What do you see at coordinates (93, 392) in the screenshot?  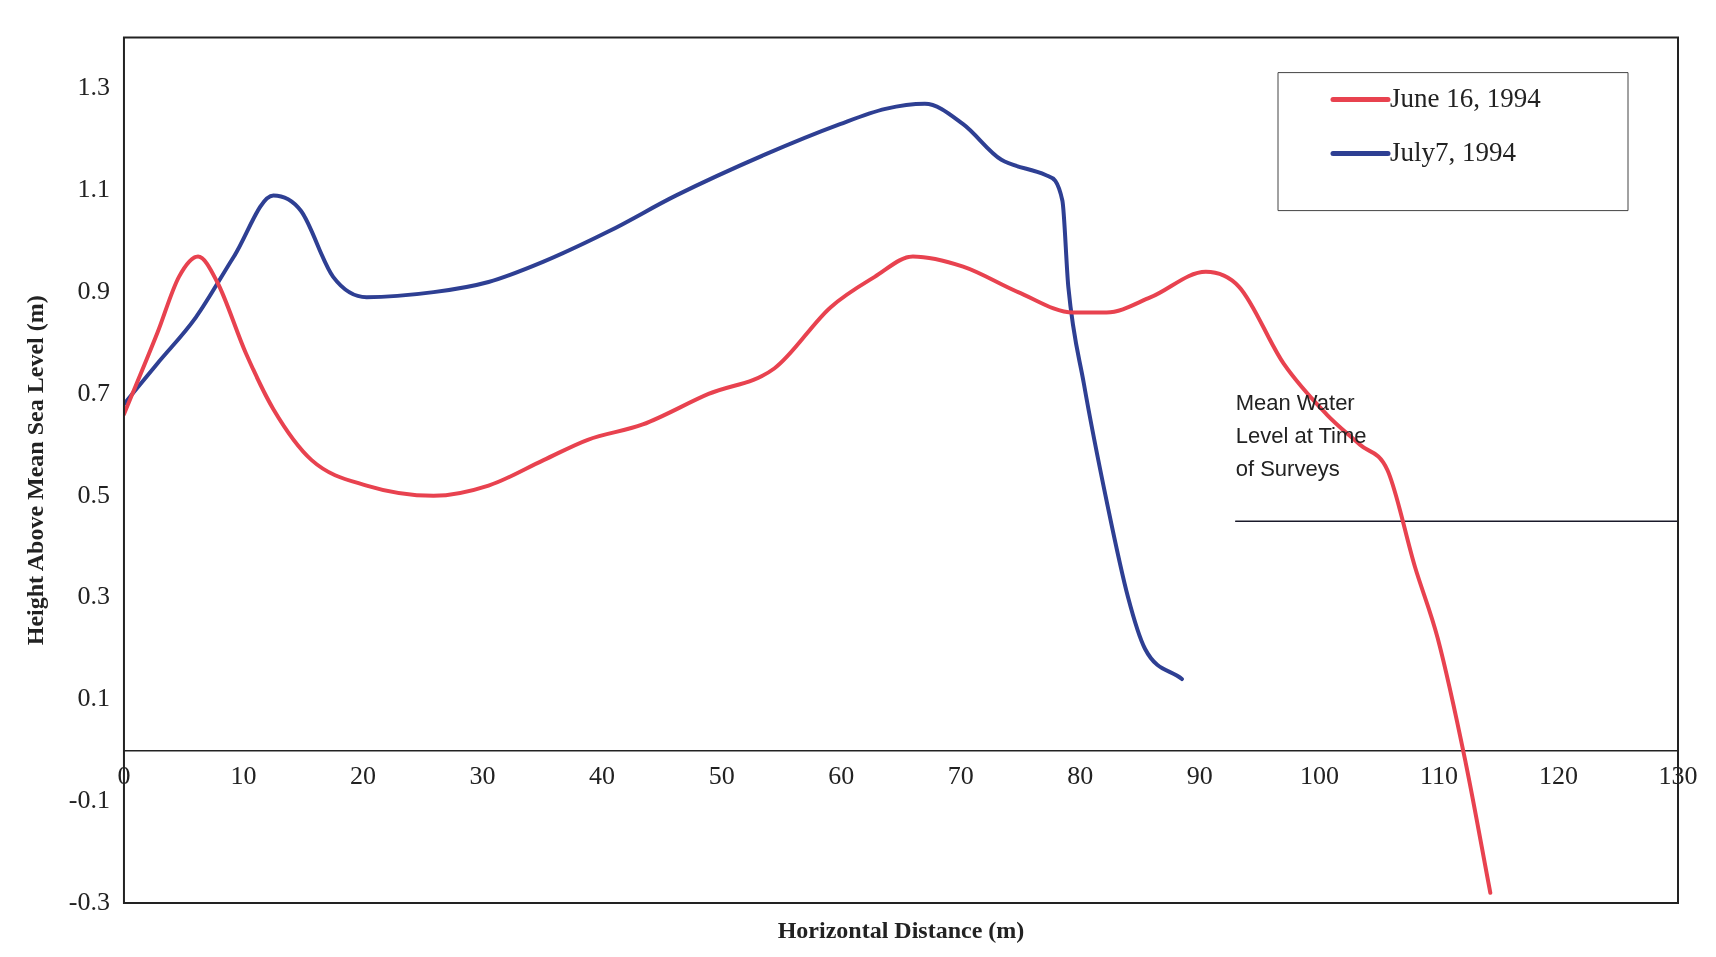 I see `y-tick-label: 0.7` at bounding box center [93, 392].